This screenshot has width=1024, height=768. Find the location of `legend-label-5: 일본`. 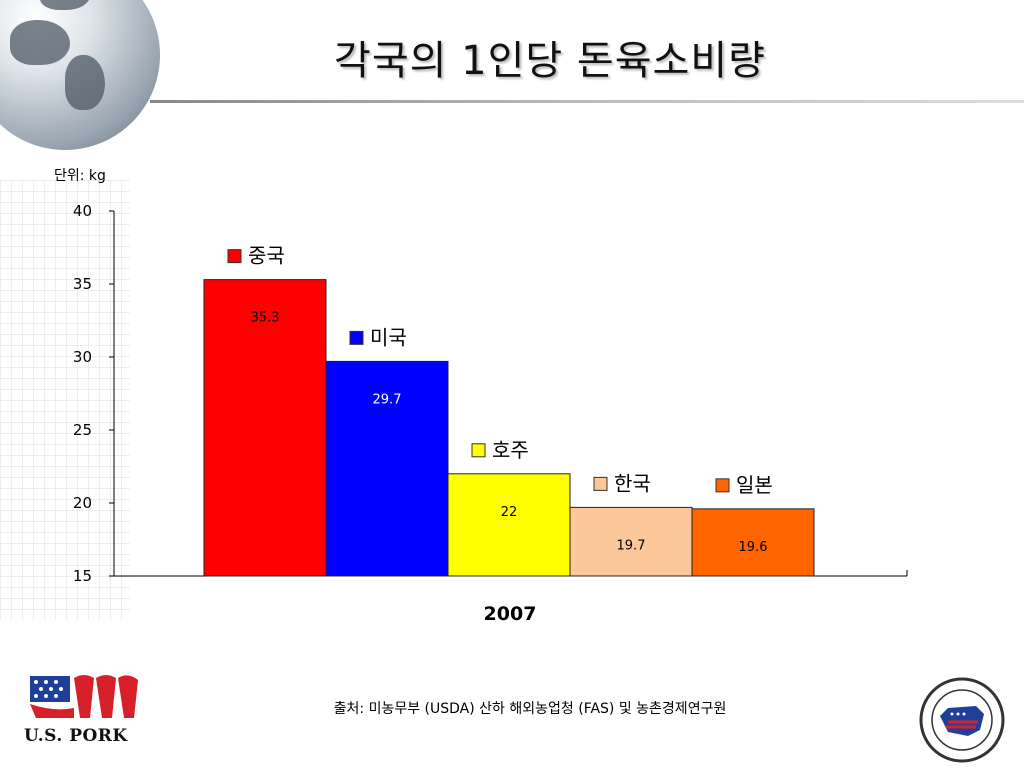

legend-label-5: 일본 is located at coordinates (754, 485).